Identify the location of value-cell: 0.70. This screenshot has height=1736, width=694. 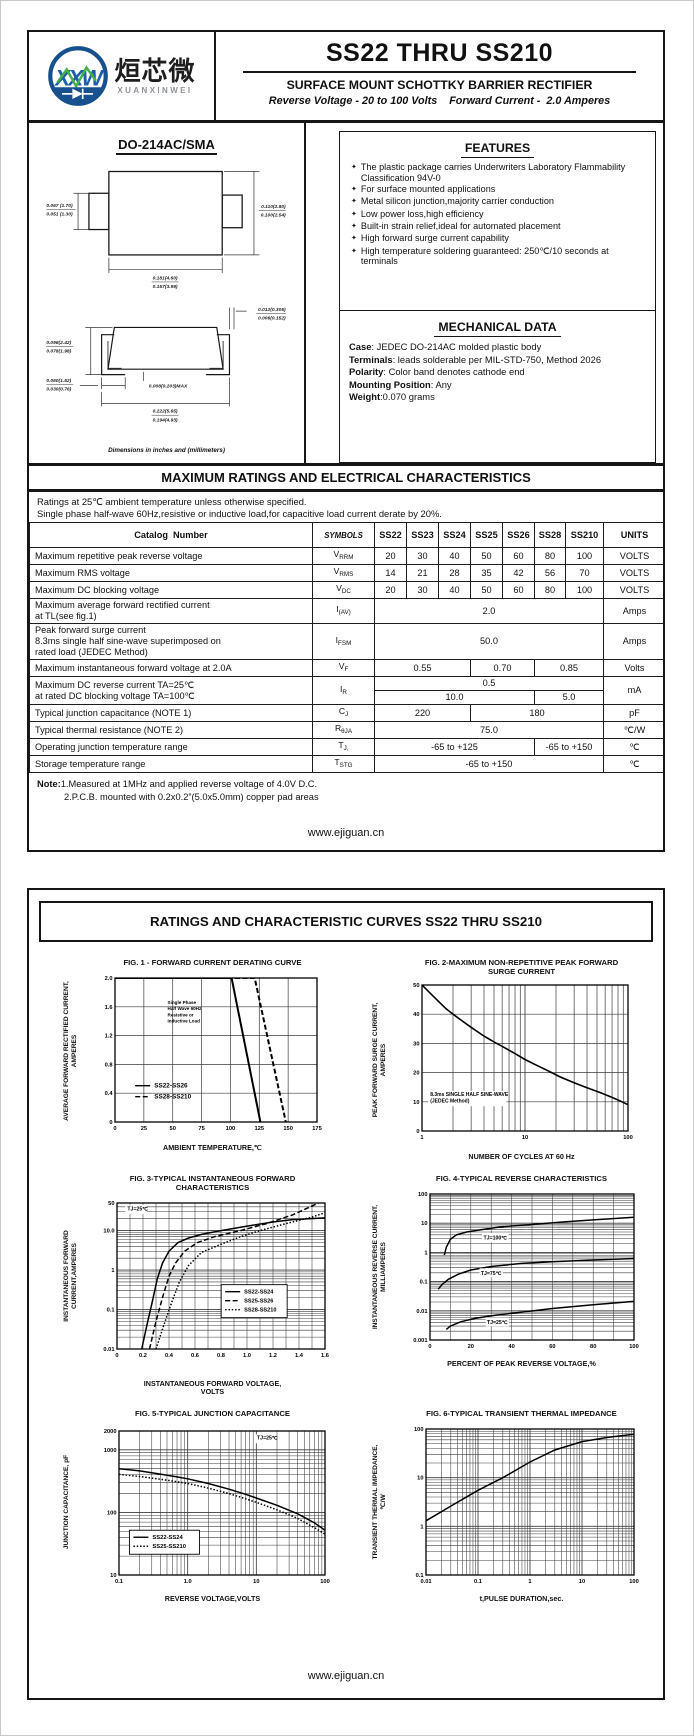
(502, 668).